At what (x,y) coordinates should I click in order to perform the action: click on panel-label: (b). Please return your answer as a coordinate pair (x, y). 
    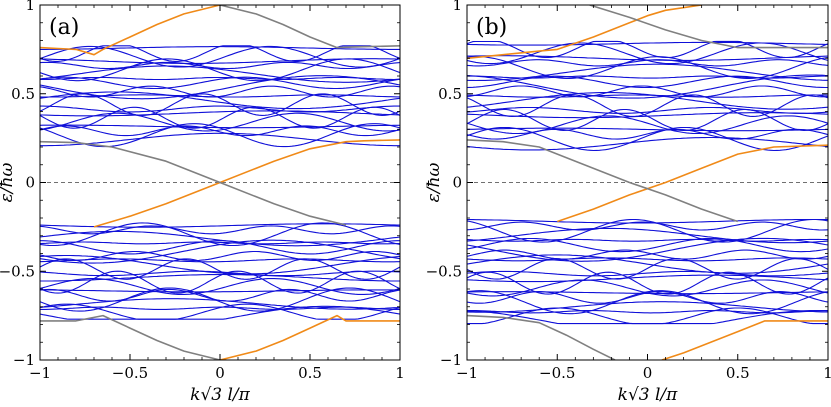
    Looking at the image, I should click on (491, 27).